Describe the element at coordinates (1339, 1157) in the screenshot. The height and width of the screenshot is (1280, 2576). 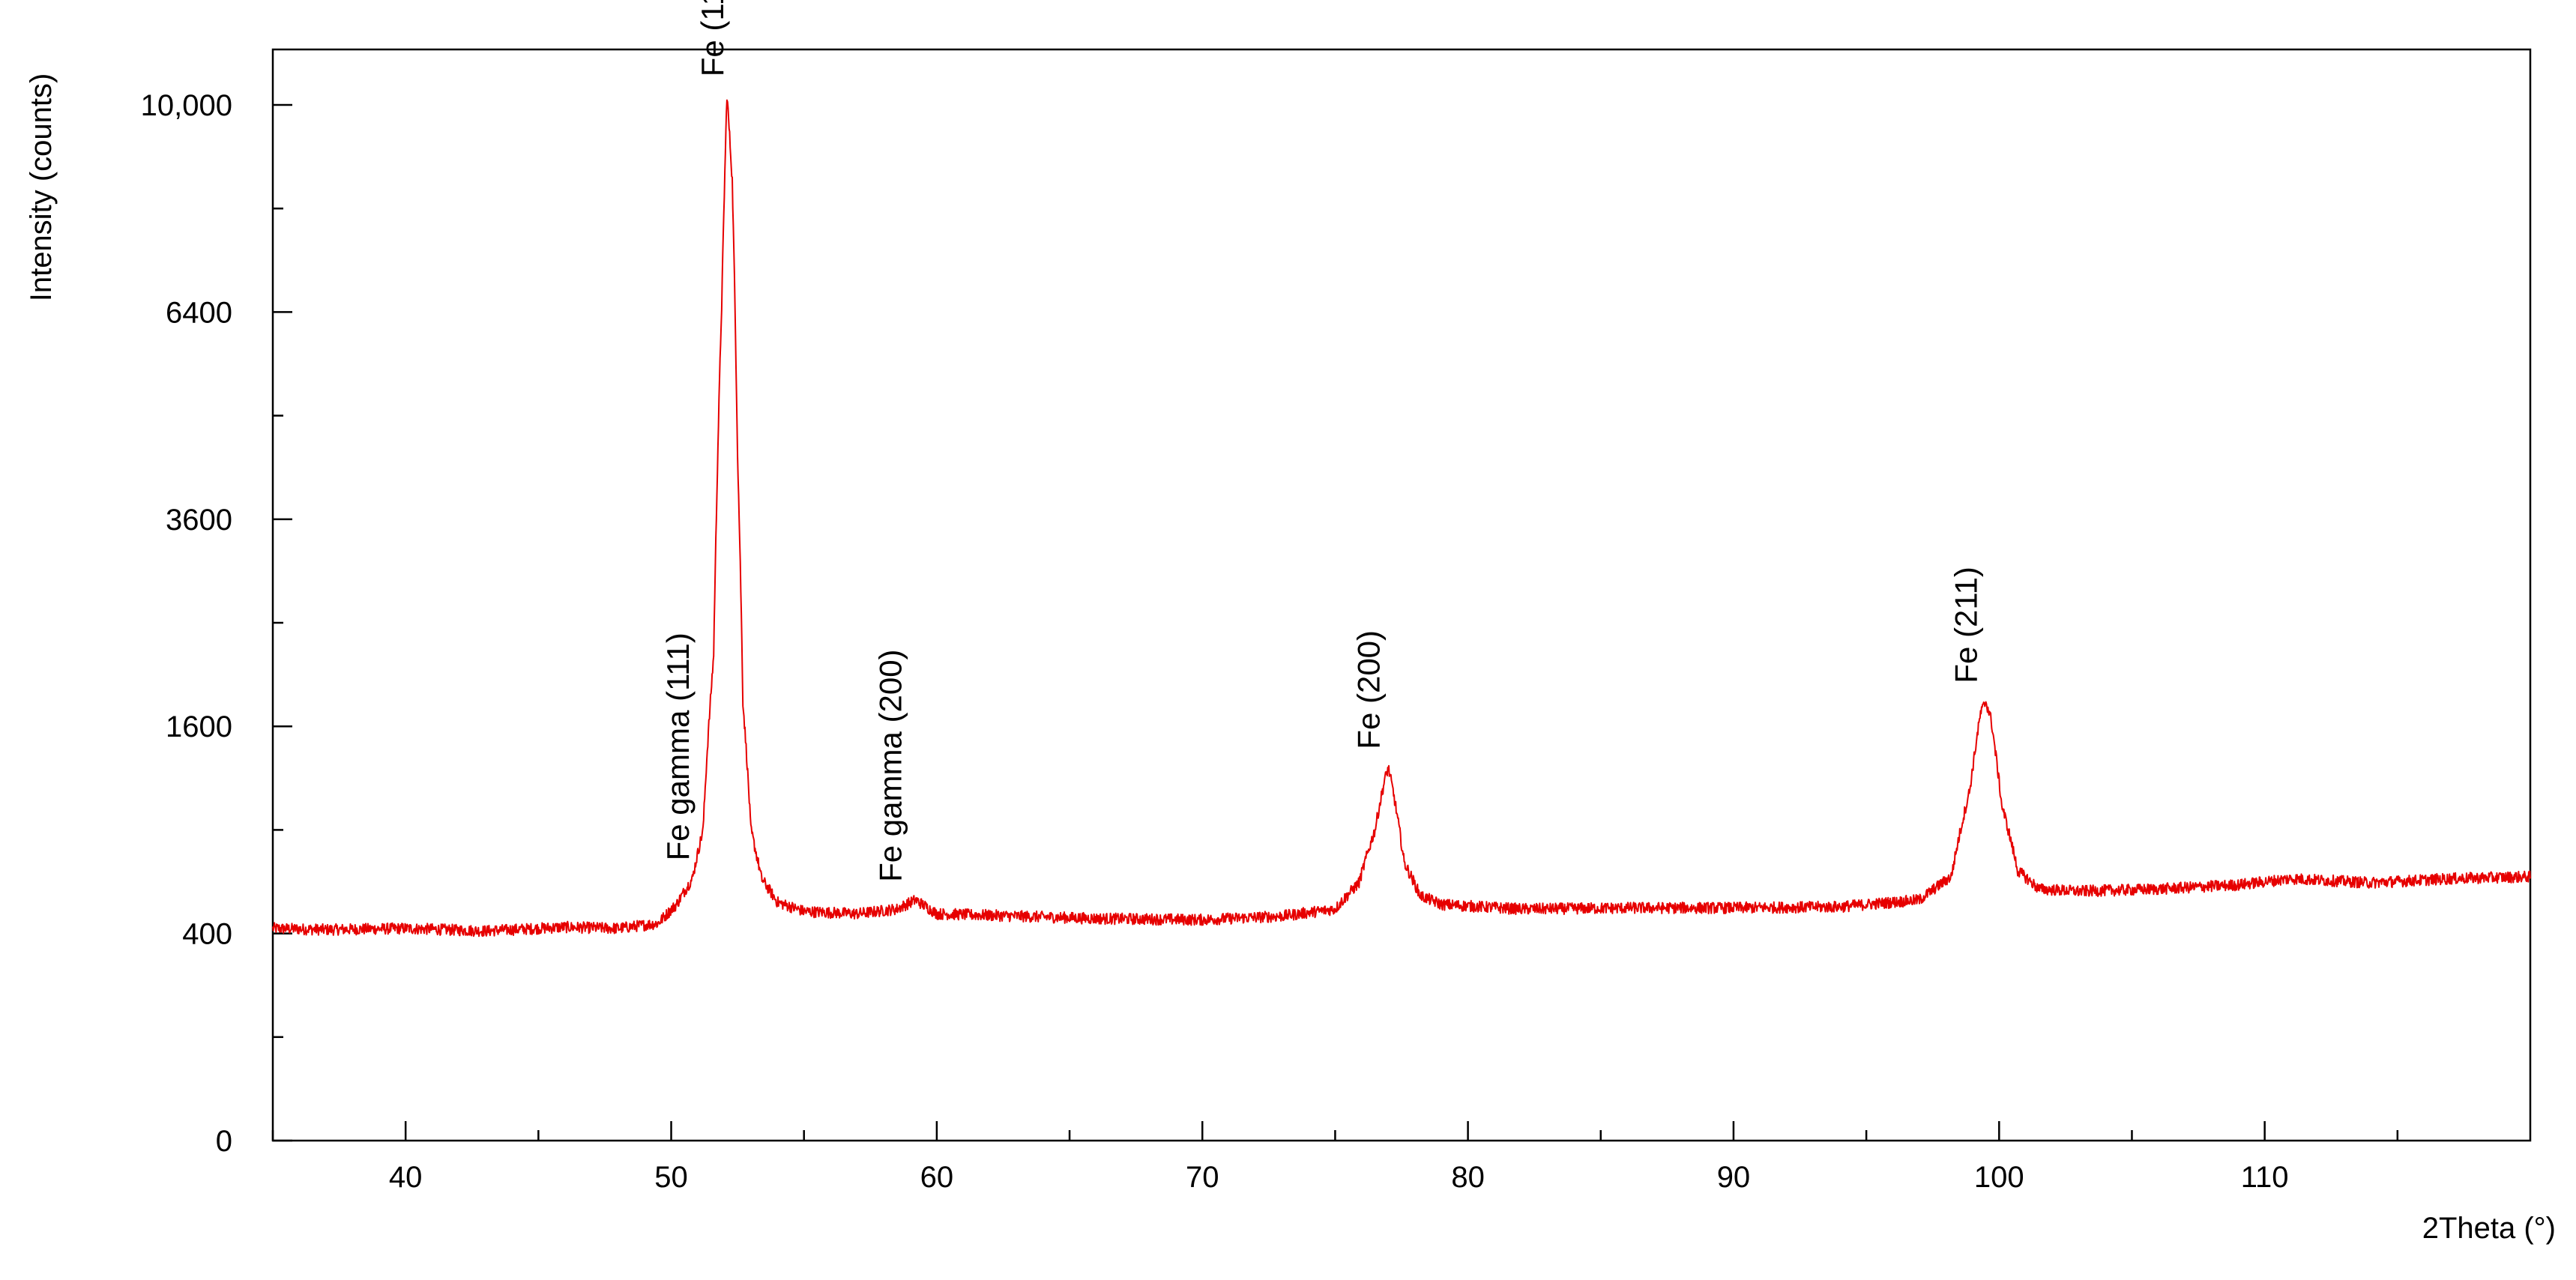
I see `x-axis-ticks: 40 50 60 70 80 90 100 110` at that location.